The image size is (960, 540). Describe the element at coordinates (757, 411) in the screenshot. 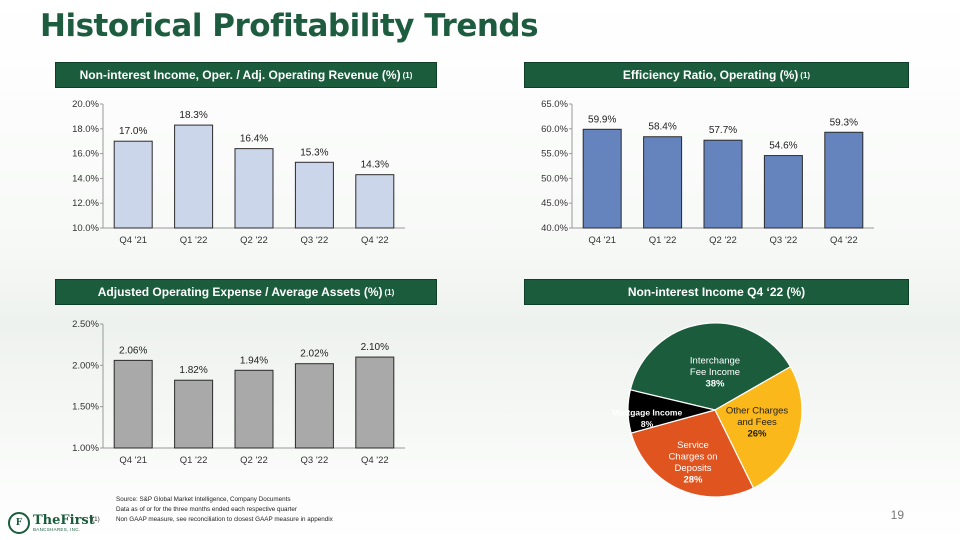

I see `pie-label-line: Other Charges` at that location.